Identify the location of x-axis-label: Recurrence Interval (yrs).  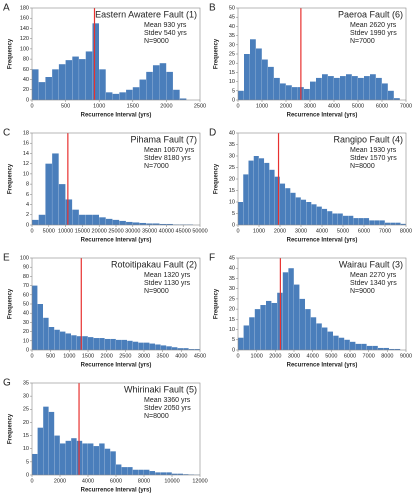
(322, 241).